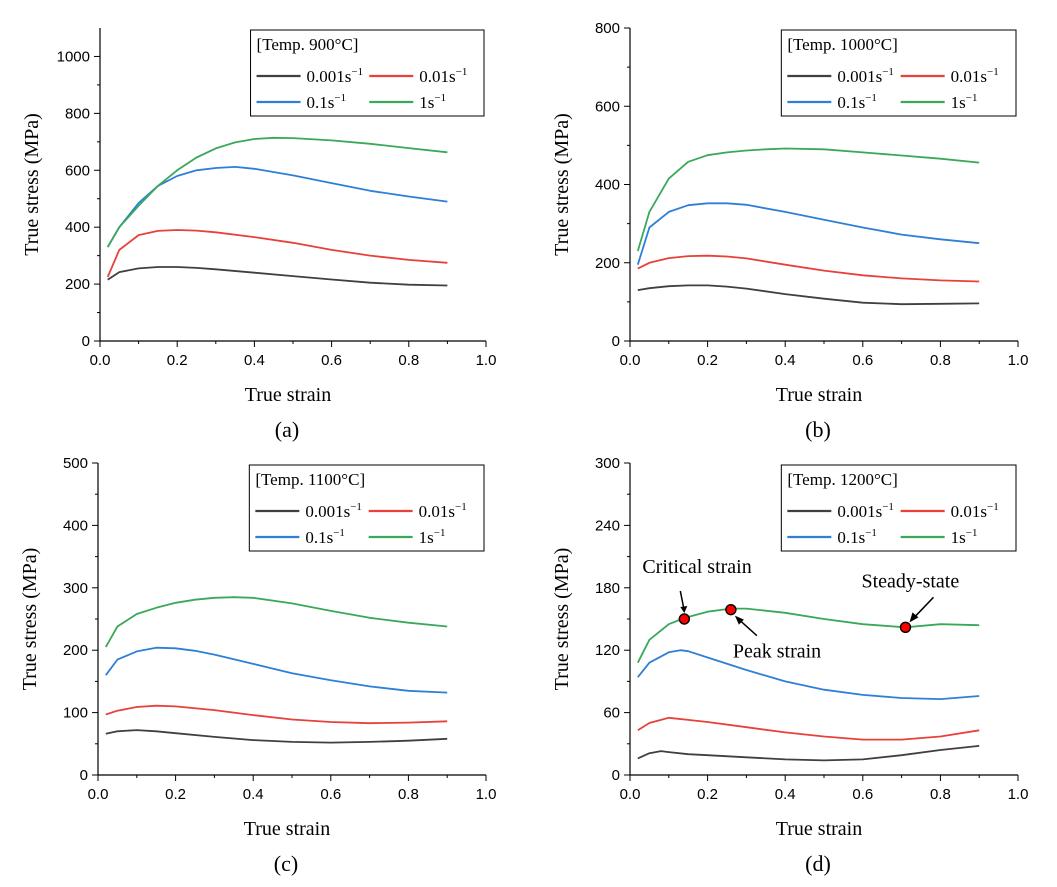 The width and height of the screenshot is (1057, 887). Describe the element at coordinates (73, 56) in the screenshot. I see `y-tick-label: 1000` at that location.